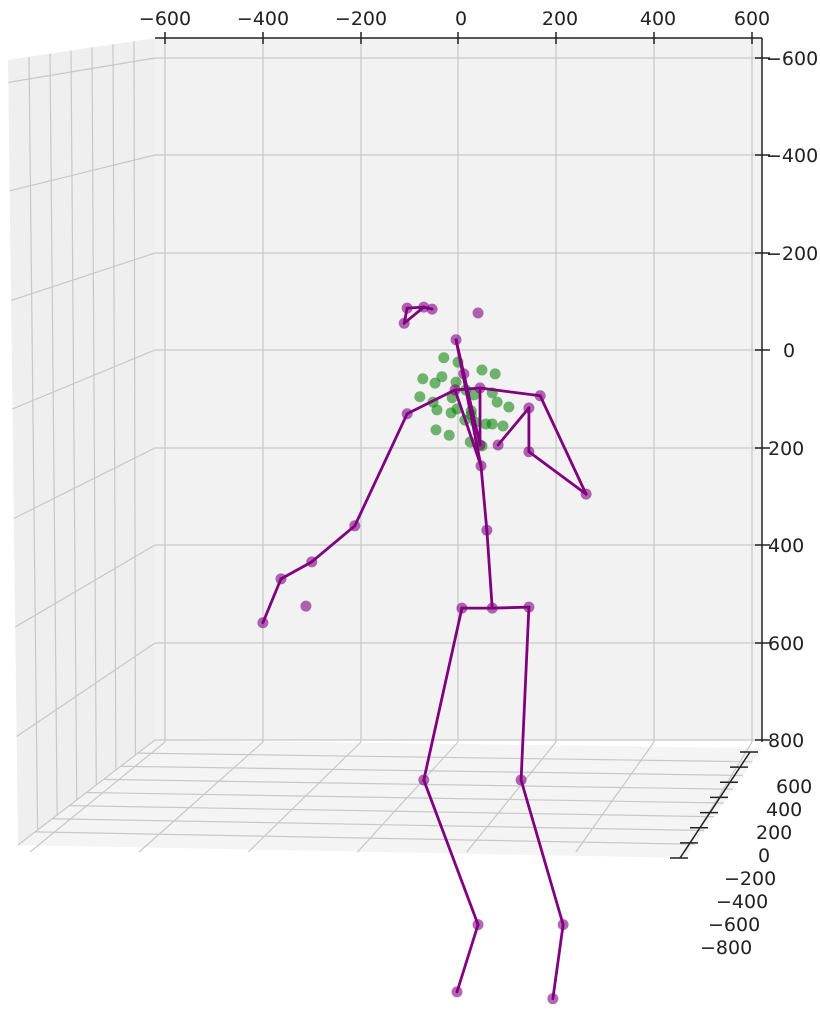  Describe the element at coordinates (786, 449) in the screenshot. I see `z-tick-label: 200` at that location.